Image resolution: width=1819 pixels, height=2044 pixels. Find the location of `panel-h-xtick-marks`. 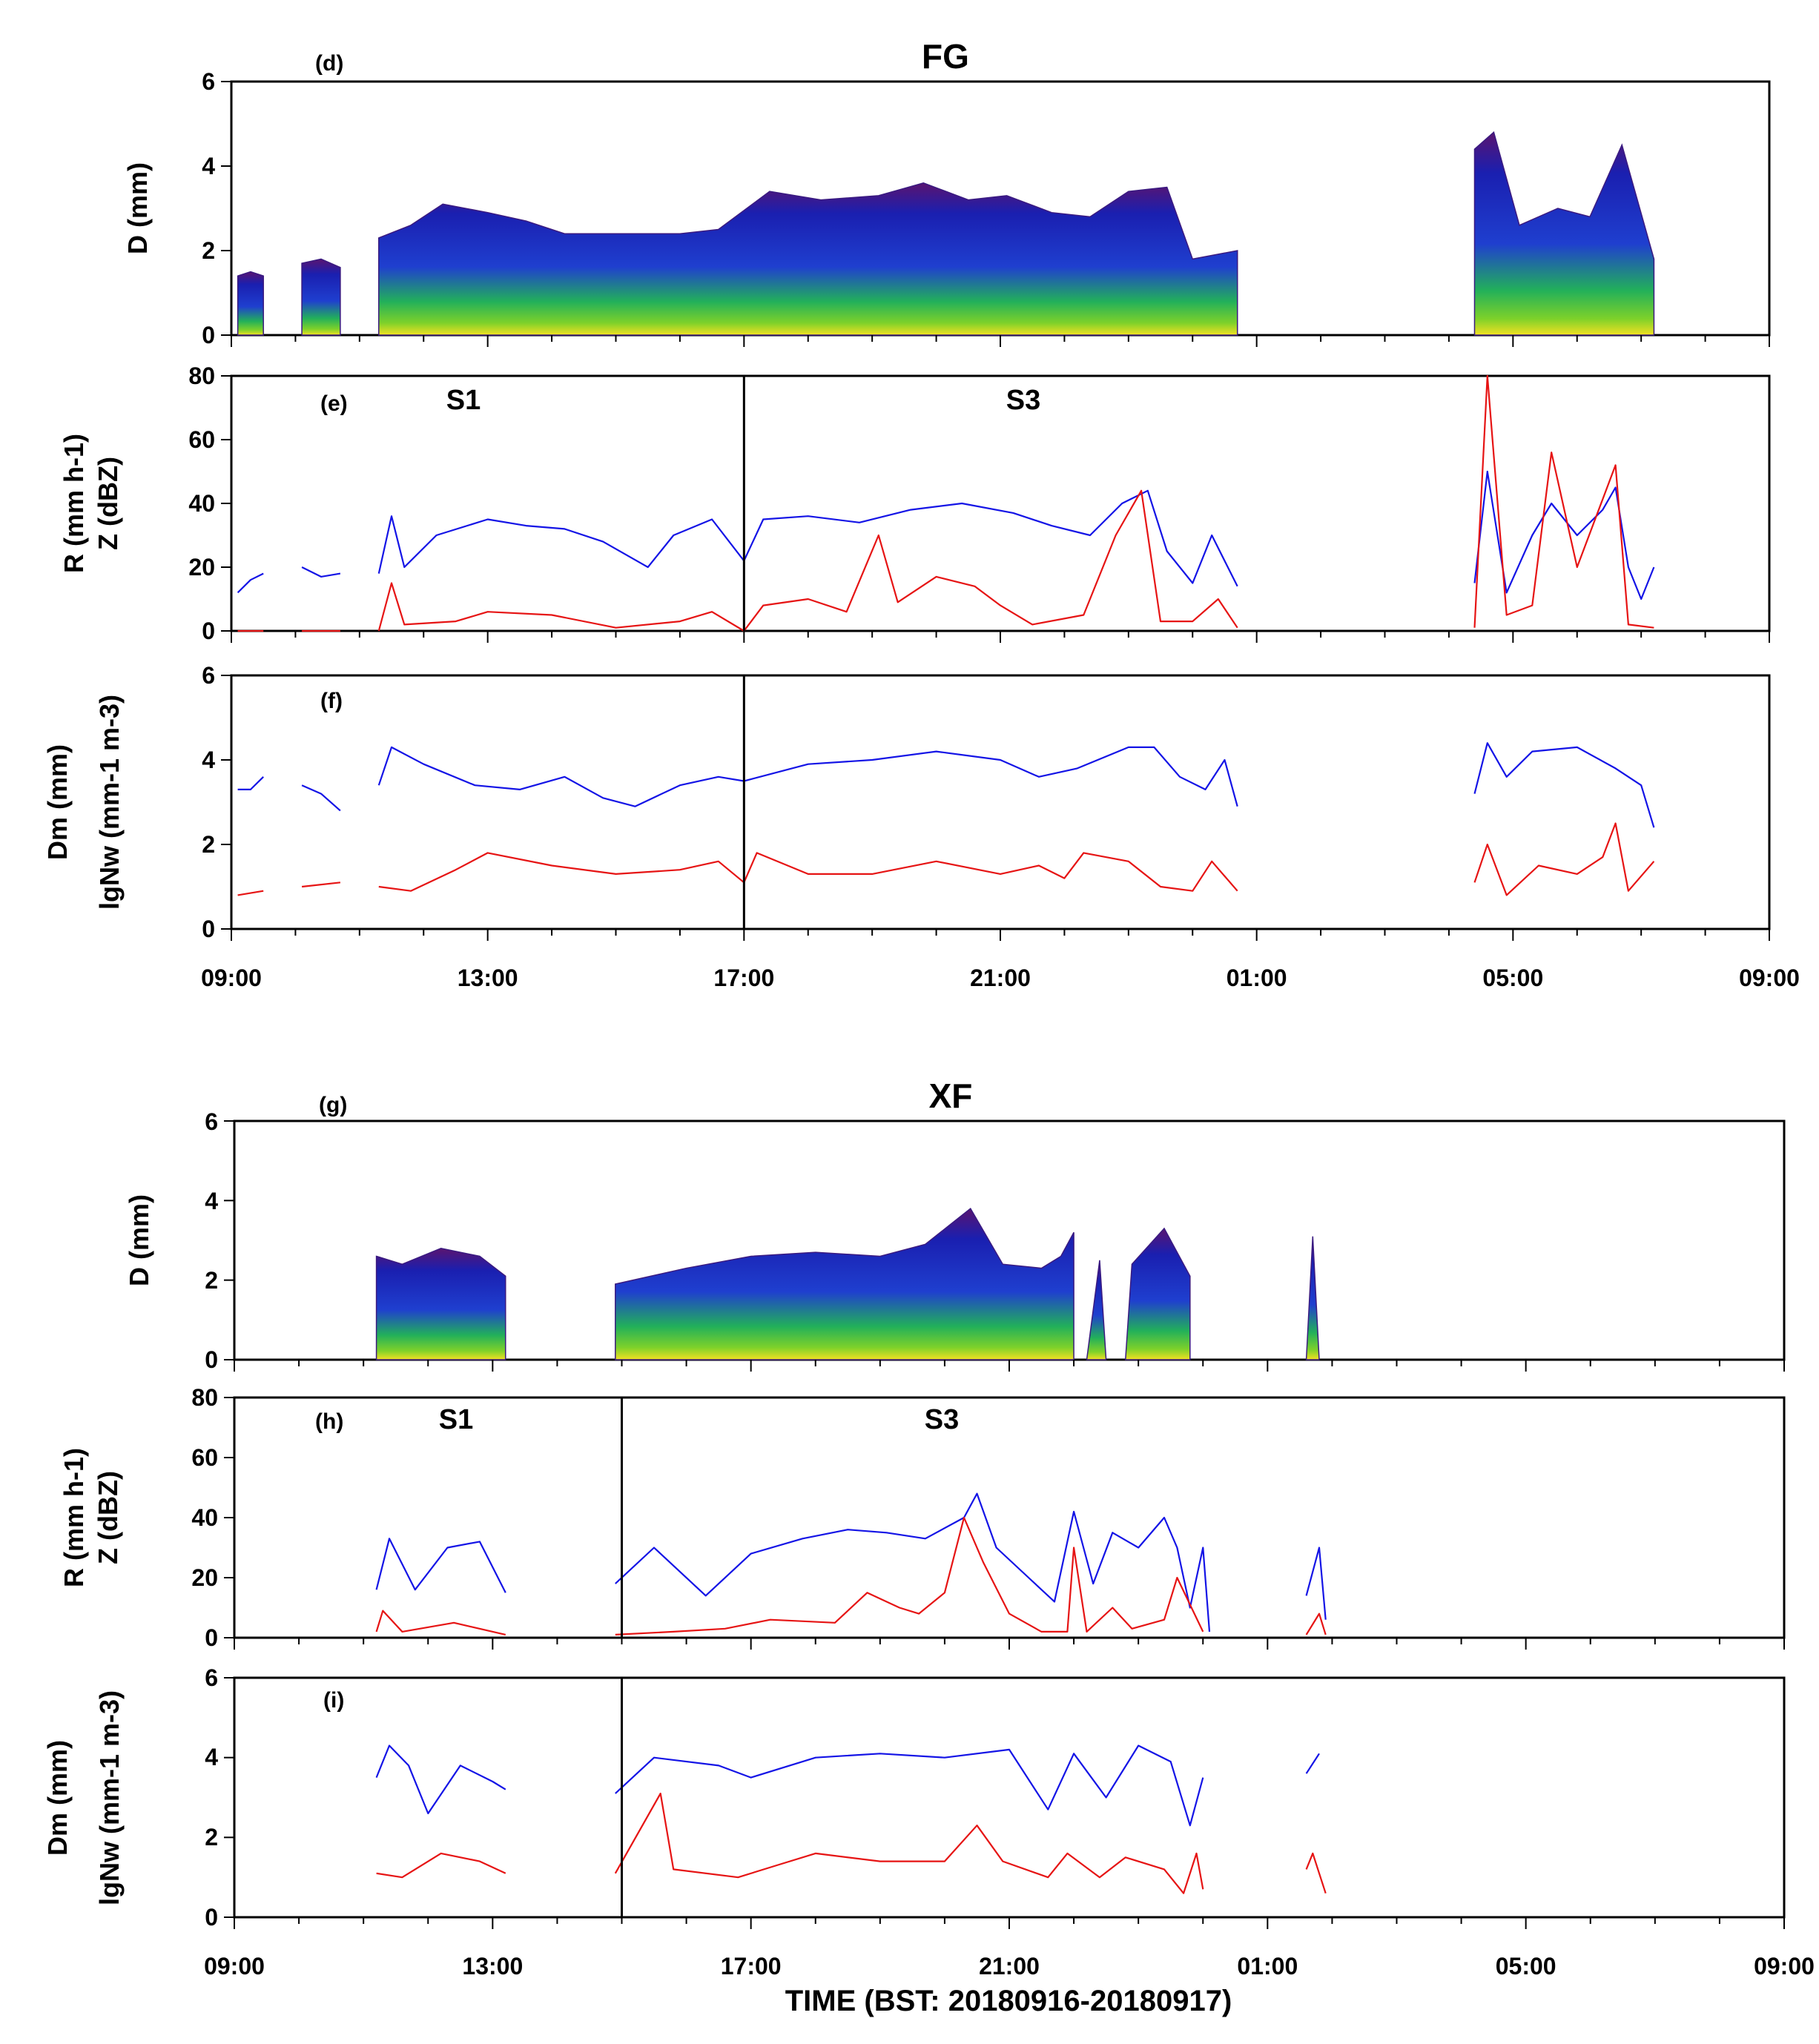

panel-h-xtick-marks is located at coordinates (1004, 1524).